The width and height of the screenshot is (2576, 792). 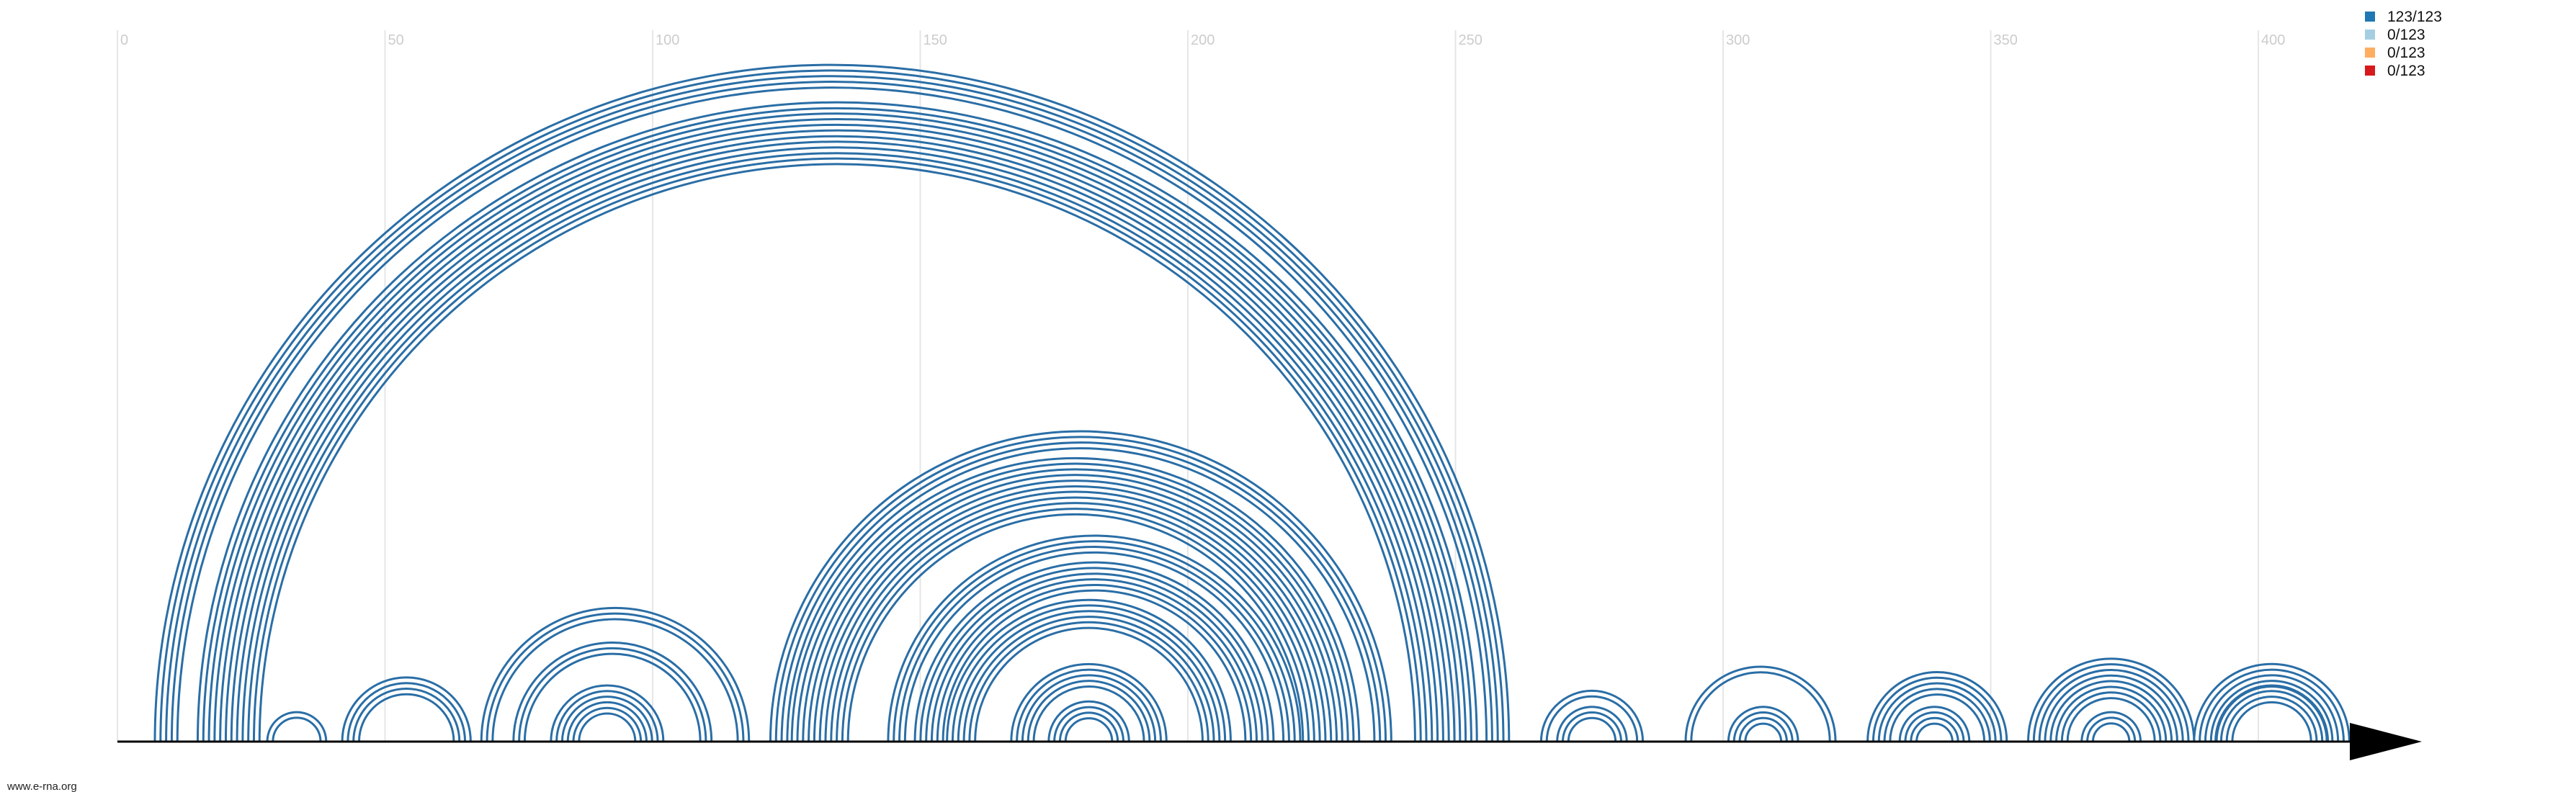 I want to click on tick-label: 350, so click(x=2006, y=40).